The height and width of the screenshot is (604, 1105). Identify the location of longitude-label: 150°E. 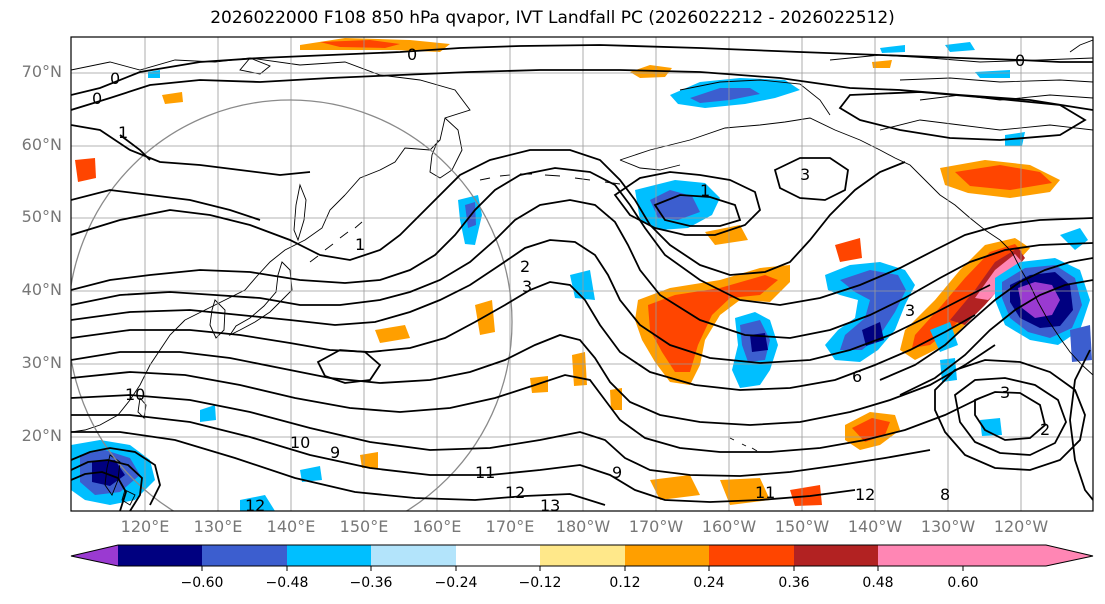
(364, 526).